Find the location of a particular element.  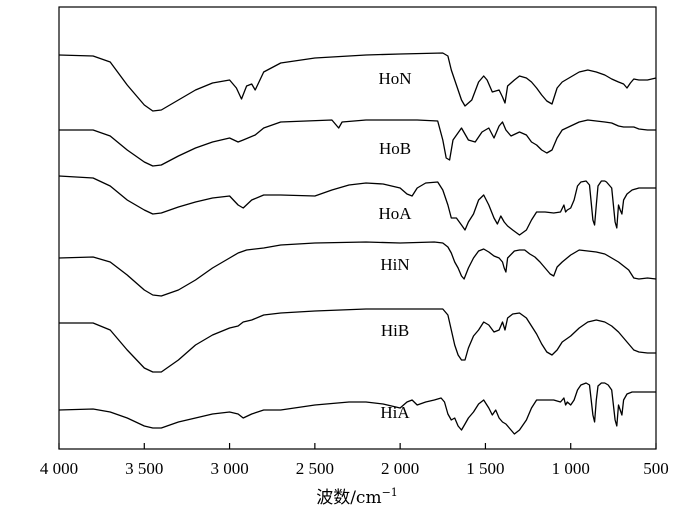

x-tick-label: 3 000 is located at coordinates (229, 468).